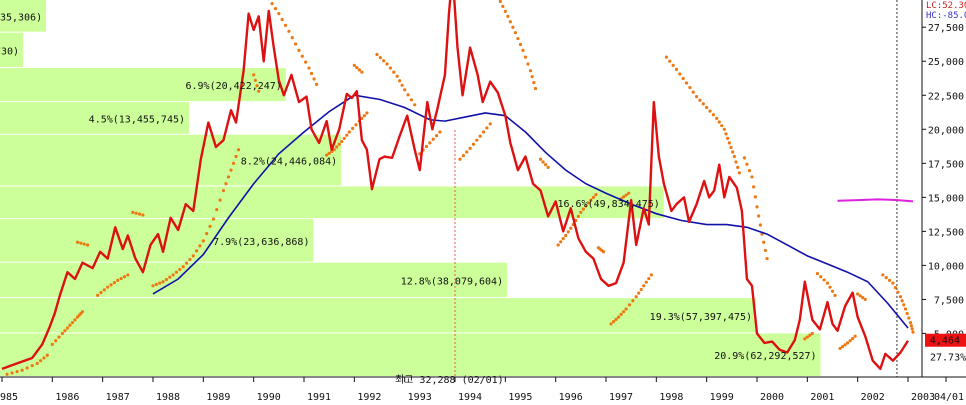 The width and height of the screenshot is (966, 405). What do you see at coordinates (946, 266) in the screenshot?
I see `y-tick-label: 10,000` at bounding box center [946, 266].